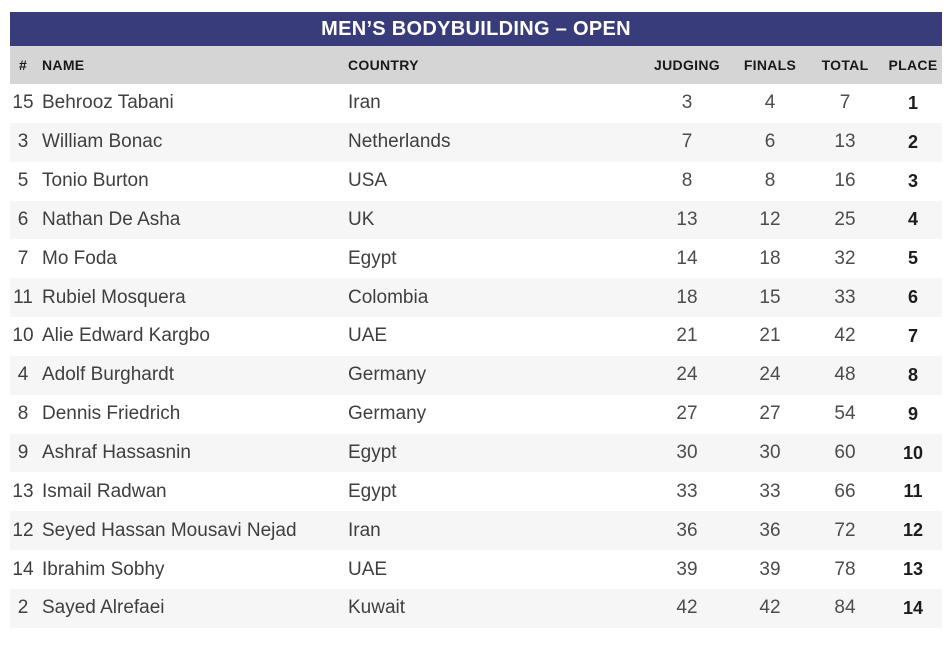 The image size is (952, 646). What do you see at coordinates (476, 453) in the screenshot?
I see `table-row: 9 Ashraf Hassasnin Egypt 30 30 60 10` at bounding box center [476, 453].